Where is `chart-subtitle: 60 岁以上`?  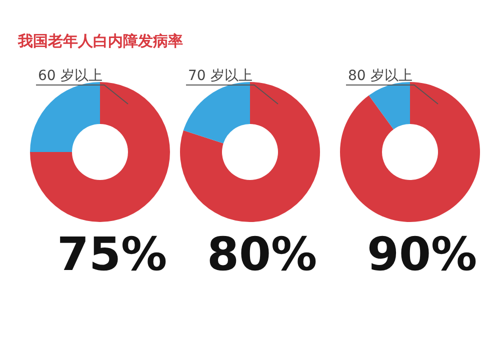 chart-subtitle: 60 岁以上 is located at coordinates (70, 76).